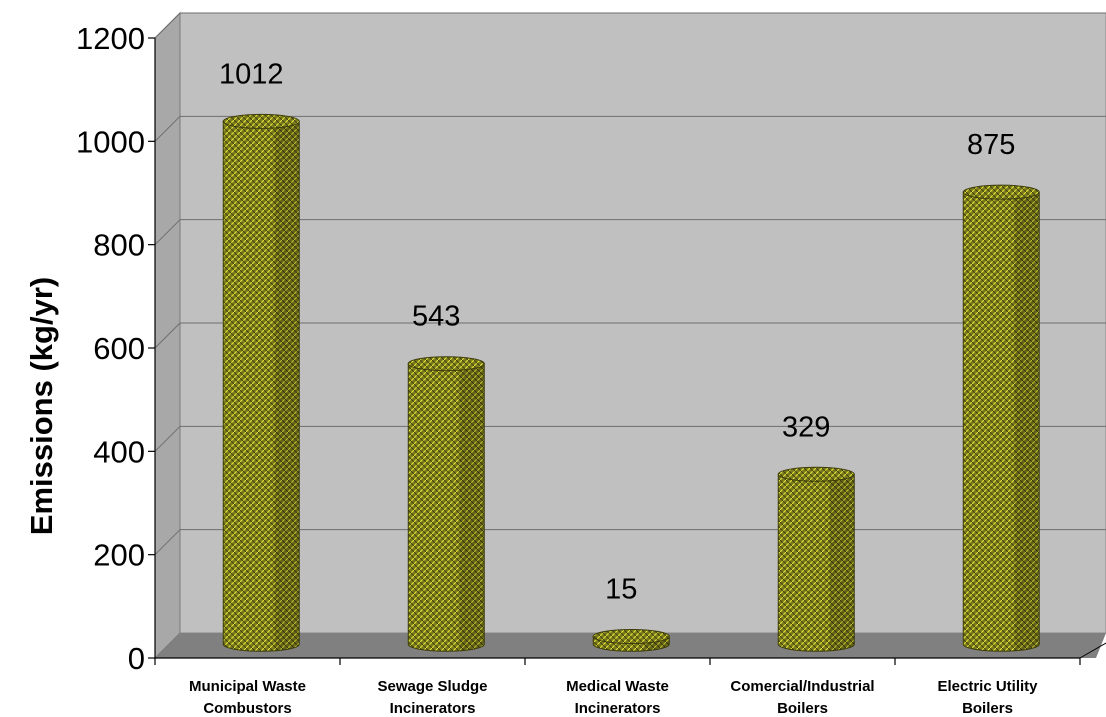  What do you see at coordinates (806, 427) in the screenshot?
I see `data-label: 329` at bounding box center [806, 427].